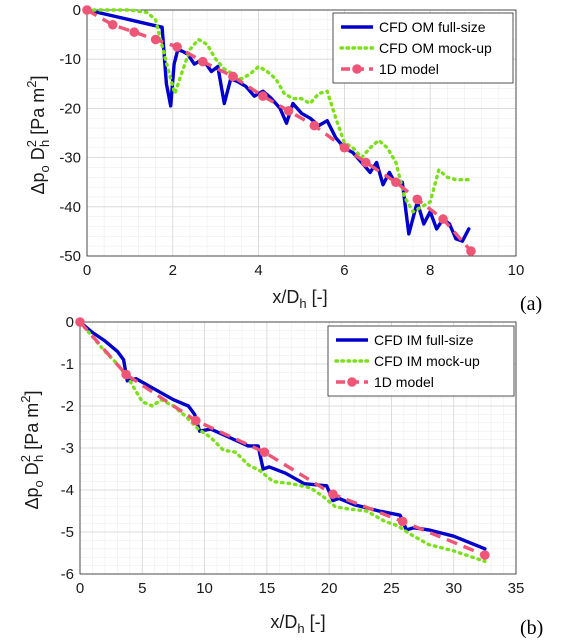 The height and width of the screenshot is (642, 561). I want to click on y-tick-label: -2, so click(67, 406).